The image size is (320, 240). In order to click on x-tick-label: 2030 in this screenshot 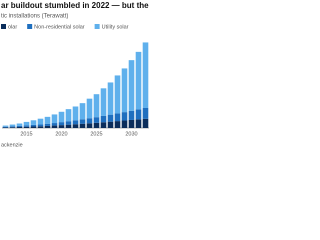, I will do `click(131, 134)`.